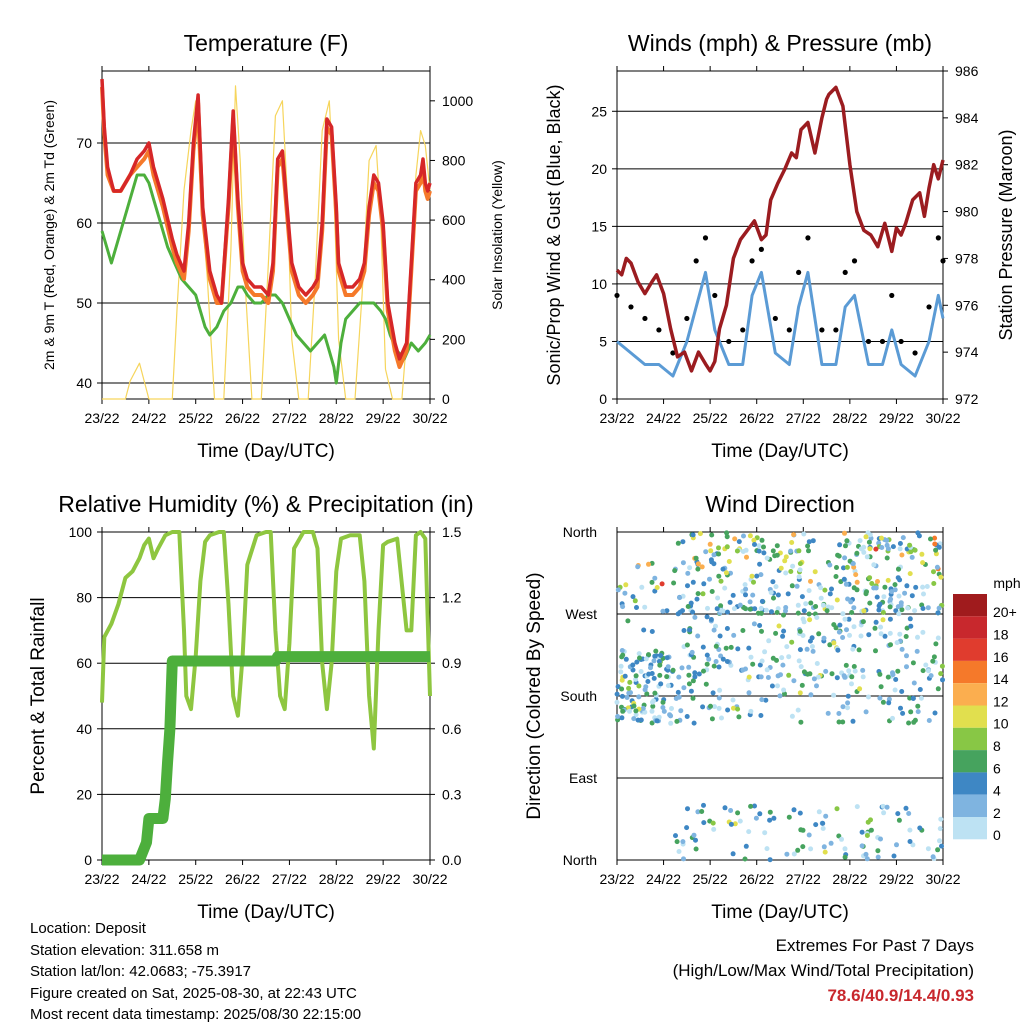 The image size is (1024, 1026). I want to click on y2-tick-label: 400, so click(454, 280).